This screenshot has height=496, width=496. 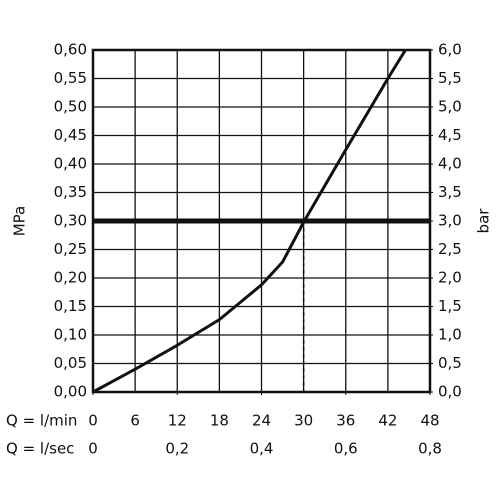 What do you see at coordinates (135, 421) in the screenshot?
I see `x-tick-label: 6` at bounding box center [135, 421].